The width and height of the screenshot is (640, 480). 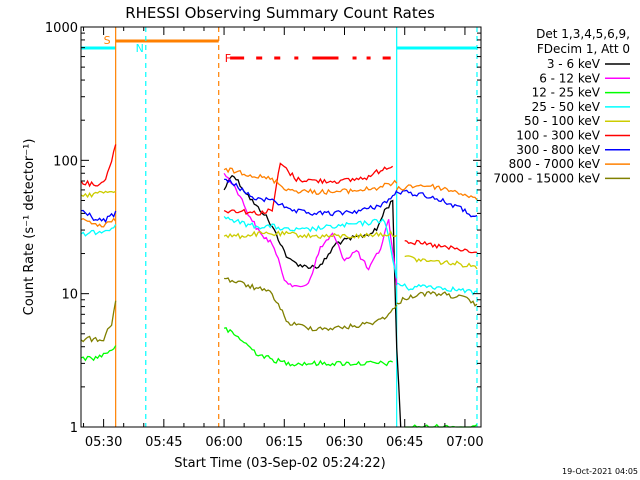 What do you see at coordinates (404, 442) in the screenshot?
I see `x-tick-label: 06:45` at bounding box center [404, 442].